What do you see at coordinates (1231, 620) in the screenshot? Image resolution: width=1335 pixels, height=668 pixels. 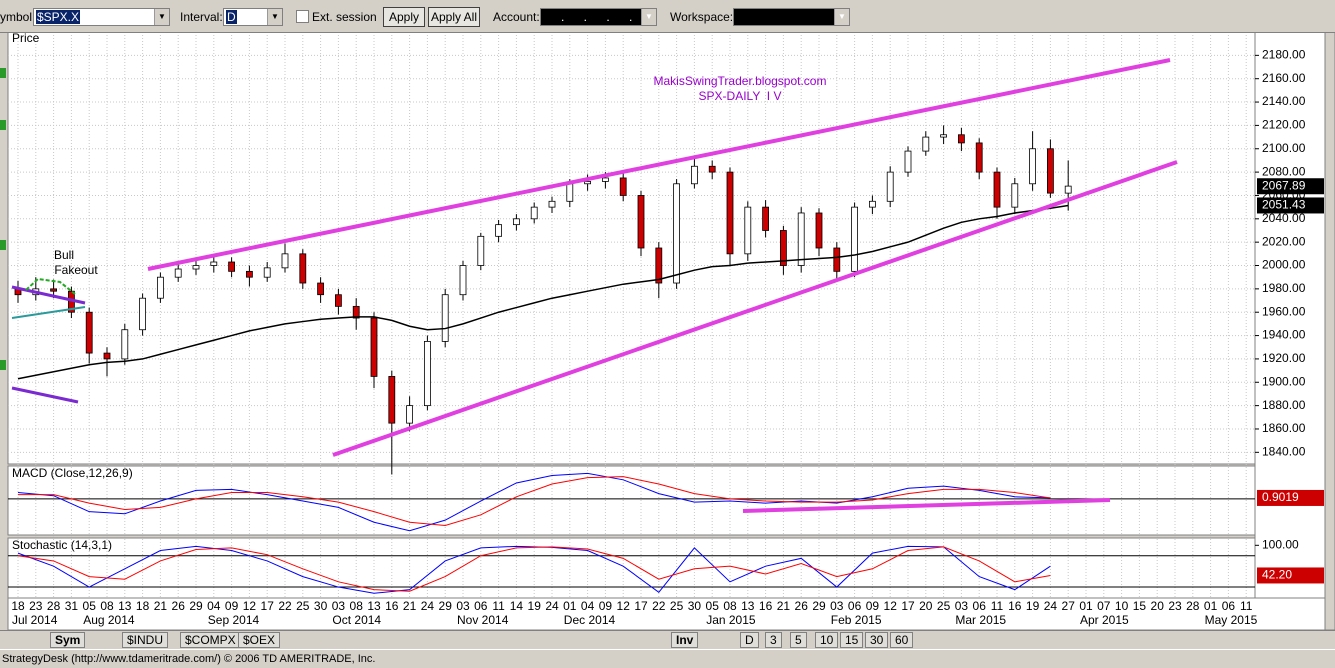 I see `month-label: May 2015` at bounding box center [1231, 620].